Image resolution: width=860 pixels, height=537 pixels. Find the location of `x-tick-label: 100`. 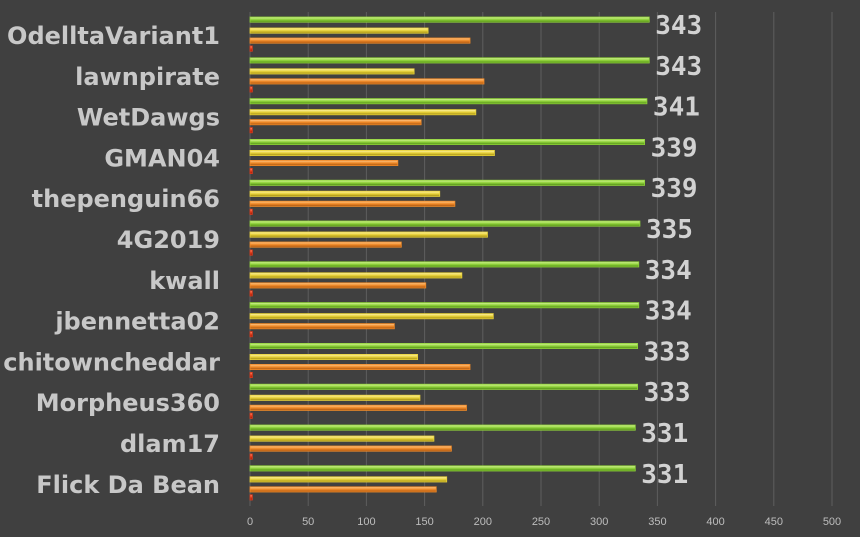

x-tick-label: 100 is located at coordinates (366, 522).